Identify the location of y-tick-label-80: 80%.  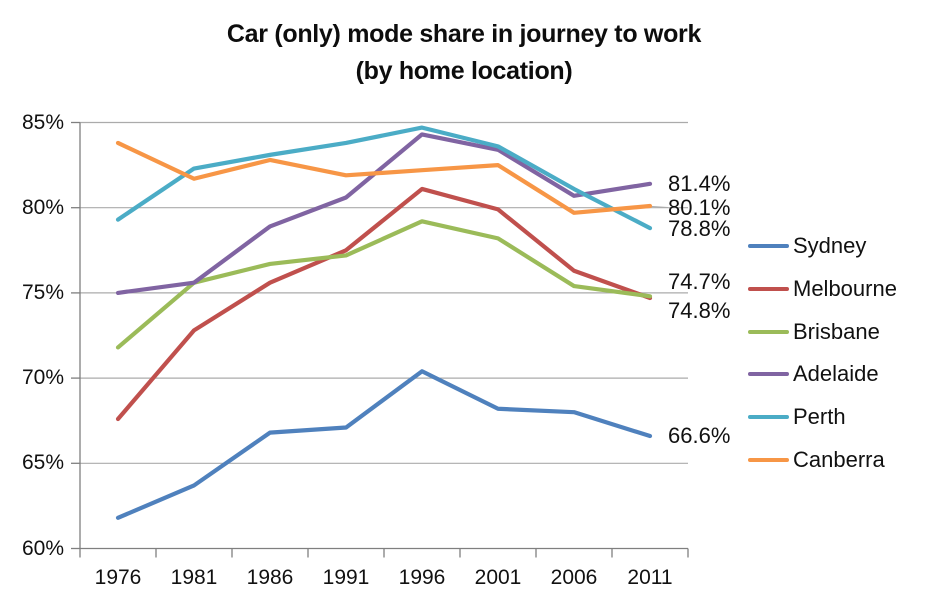
(42, 207).